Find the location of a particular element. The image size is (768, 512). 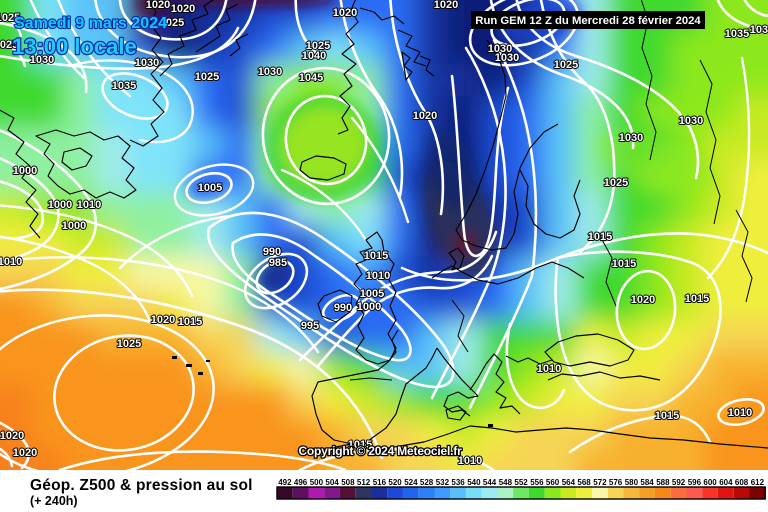

svg-text: 564 is located at coordinates (569, 482).